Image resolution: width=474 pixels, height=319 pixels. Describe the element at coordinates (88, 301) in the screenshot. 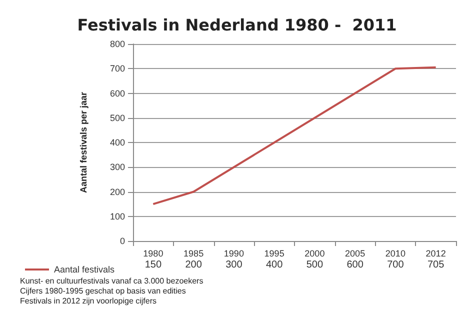

I see `text: Festivals in 2012 zijn voorlopige cijfers` at that location.